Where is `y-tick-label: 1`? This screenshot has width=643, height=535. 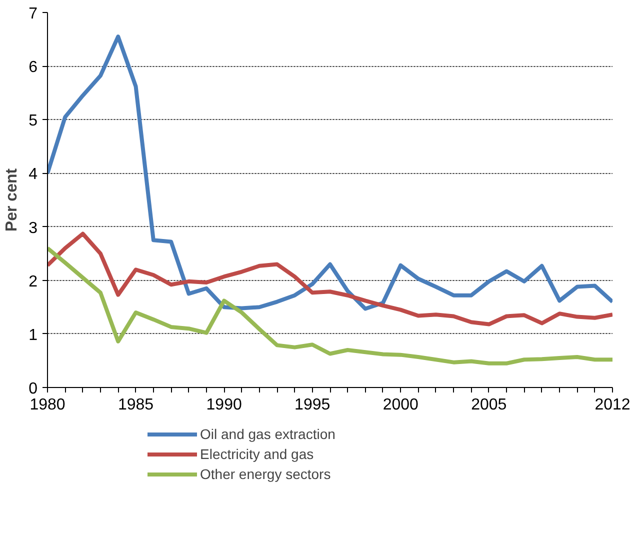 y-tick-label: 1 is located at coordinates (33, 335).